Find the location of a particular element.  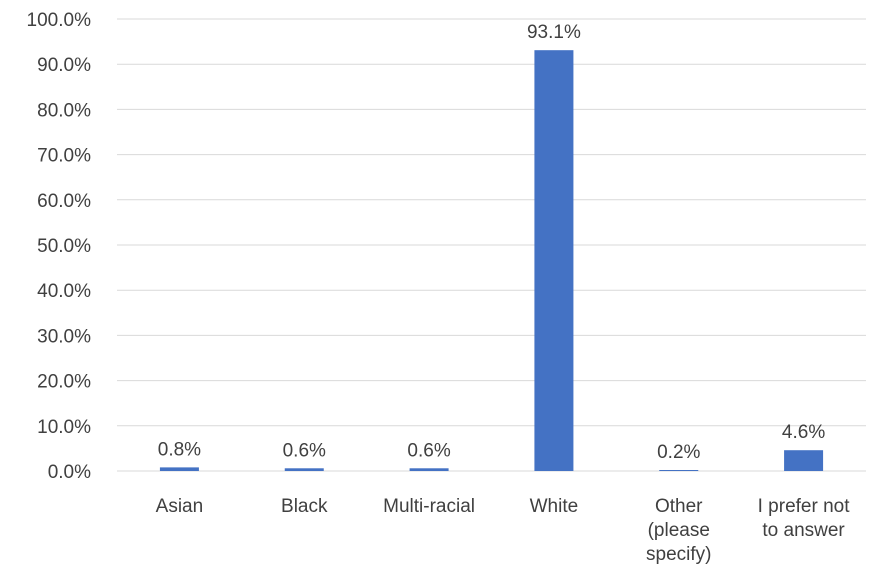

category-label-line: Black is located at coordinates (304, 506).